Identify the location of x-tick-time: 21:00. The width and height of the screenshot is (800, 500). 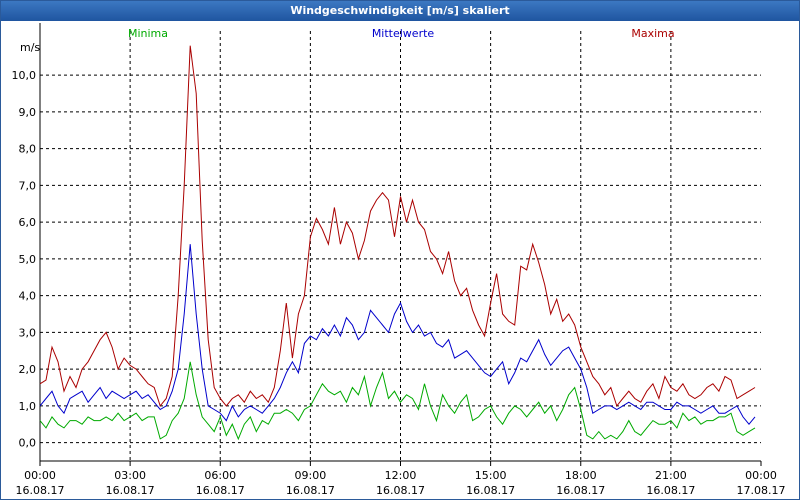
(671, 475).